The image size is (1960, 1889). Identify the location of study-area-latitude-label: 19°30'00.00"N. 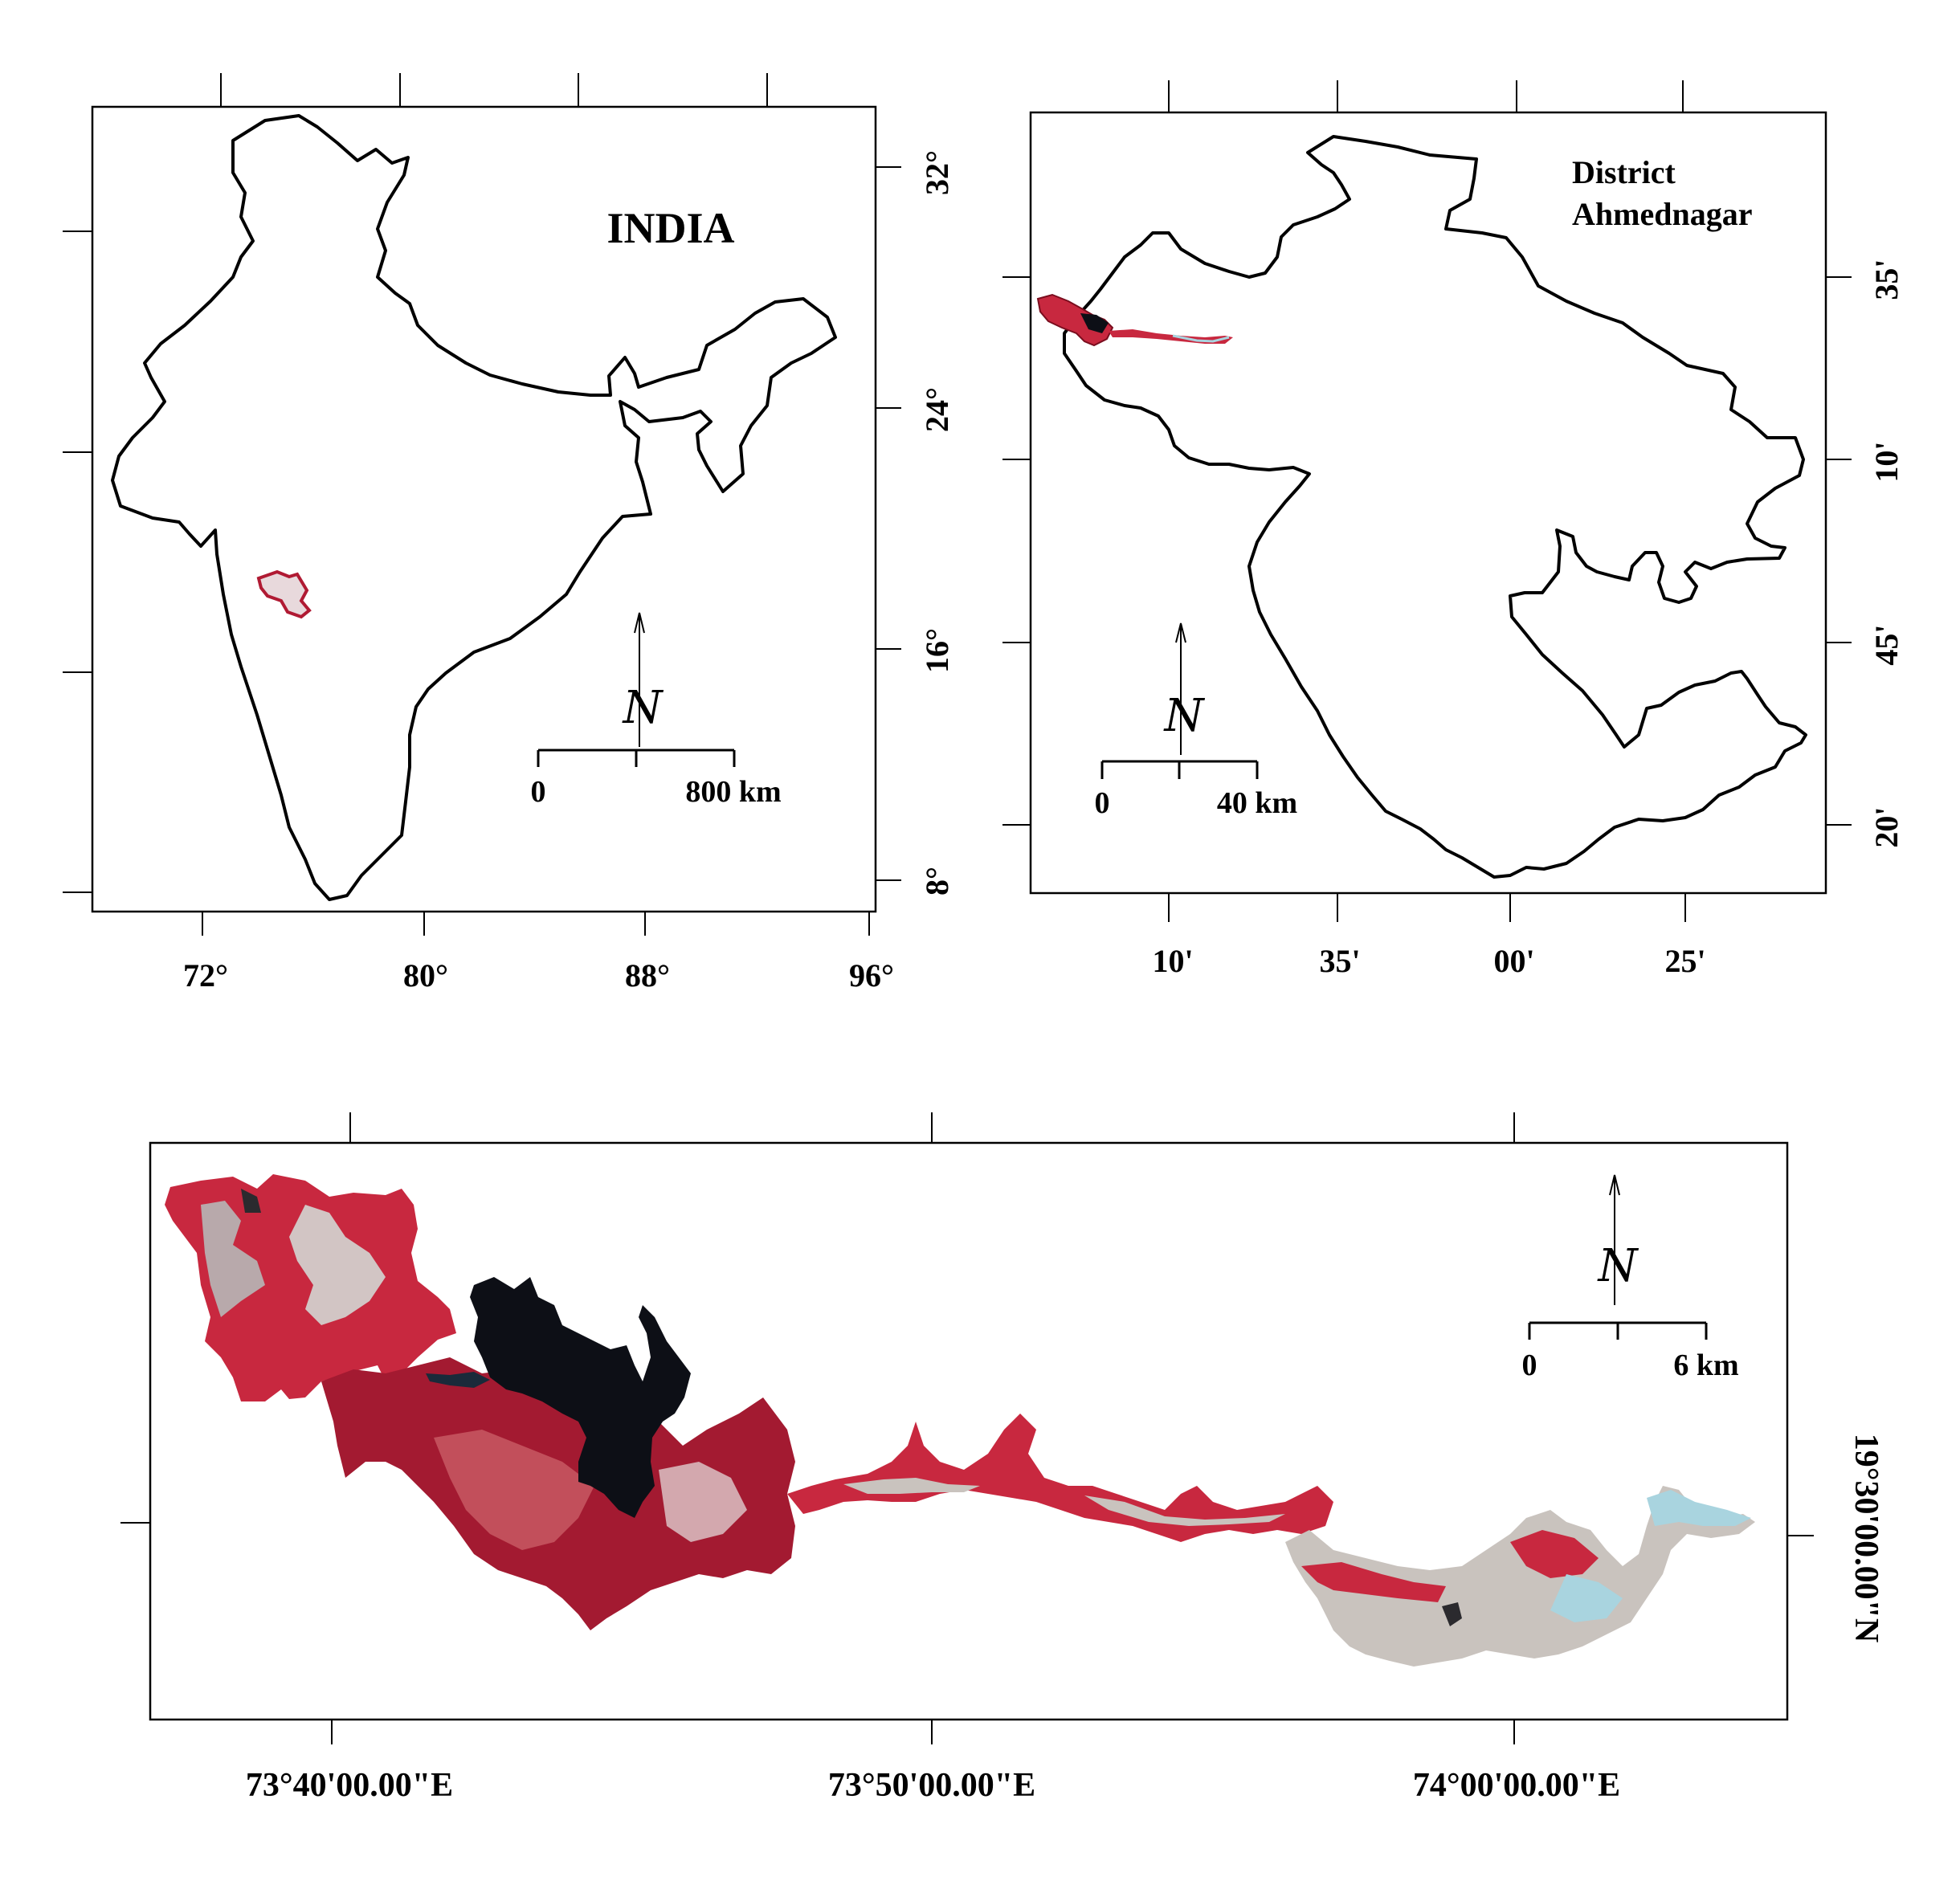
(1866, 1538).